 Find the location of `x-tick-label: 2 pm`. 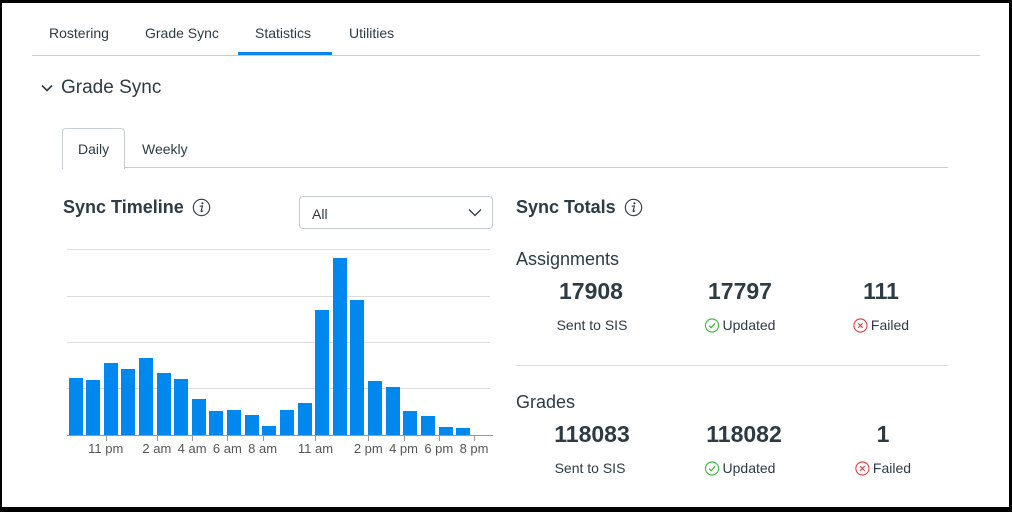

x-tick-label: 2 pm is located at coordinates (368, 448).